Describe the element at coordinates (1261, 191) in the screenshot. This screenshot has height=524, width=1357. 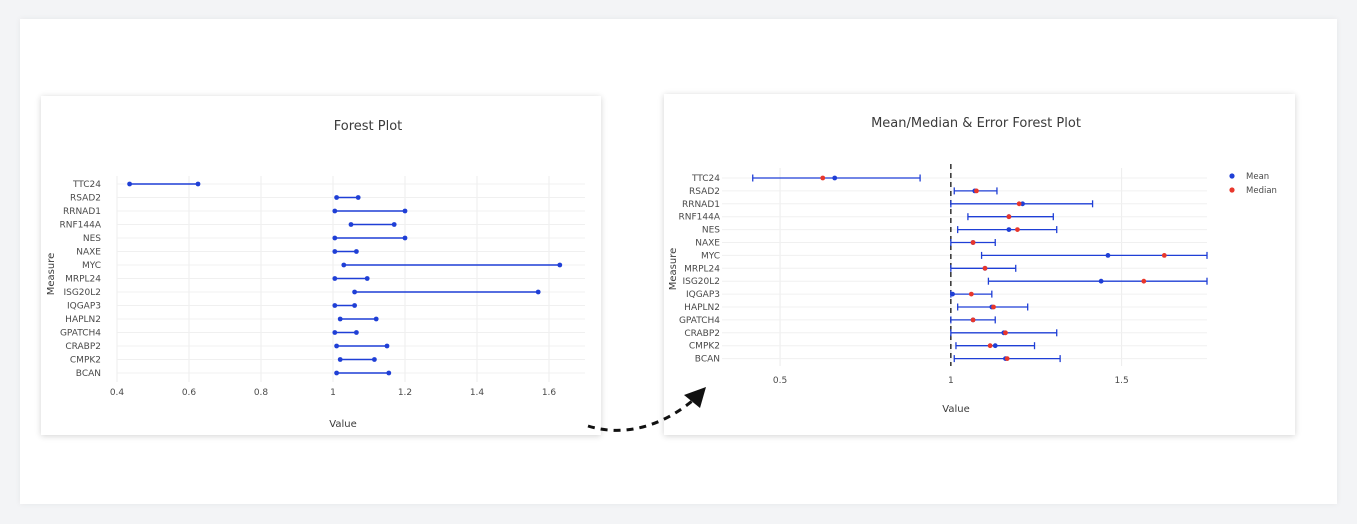
I see `legend-median-label: Median` at that location.